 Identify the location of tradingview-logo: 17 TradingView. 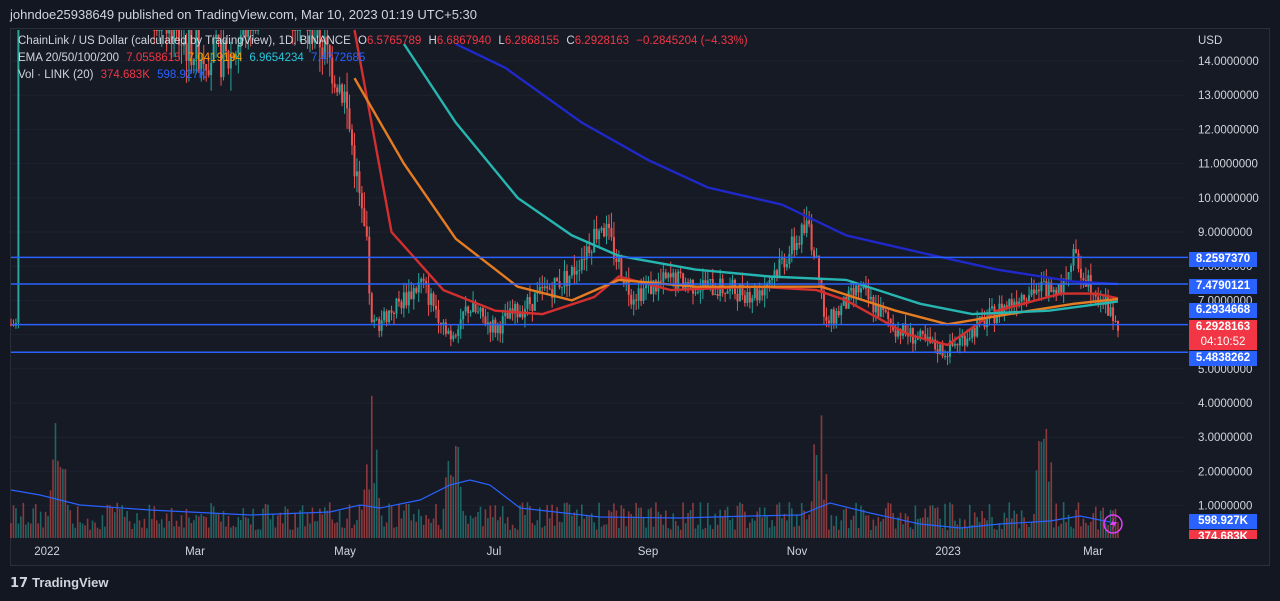
(59, 583).